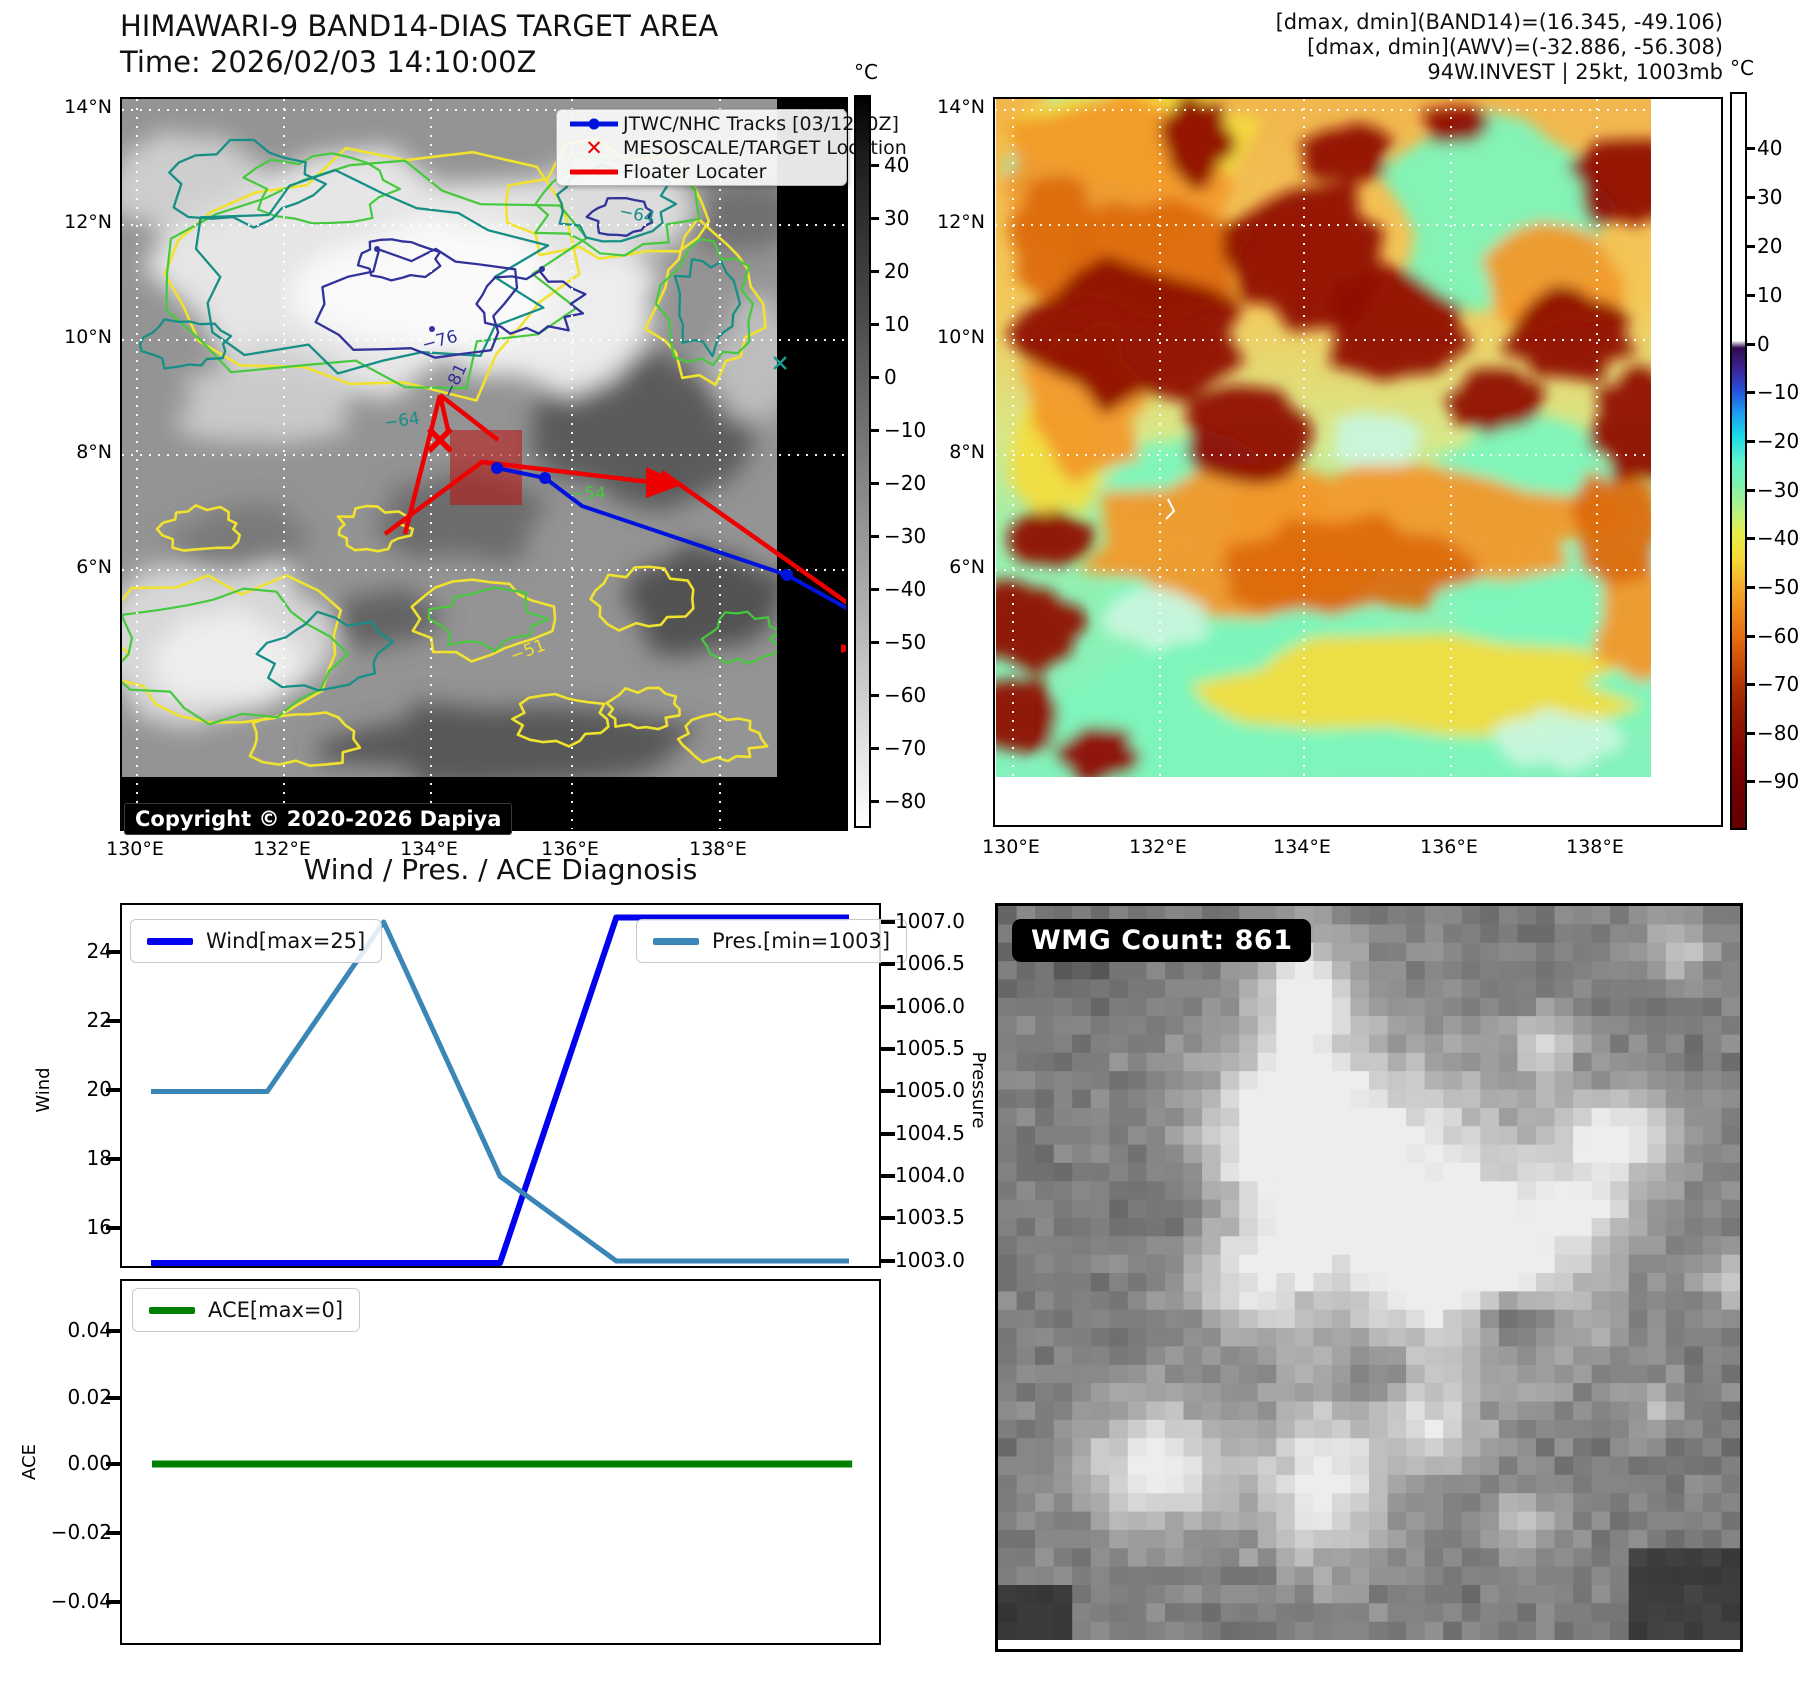 The image size is (1813, 1690). Describe the element at coordinates (1323, 438) in the screenshot. I see `awv-satellite-image` at that location.